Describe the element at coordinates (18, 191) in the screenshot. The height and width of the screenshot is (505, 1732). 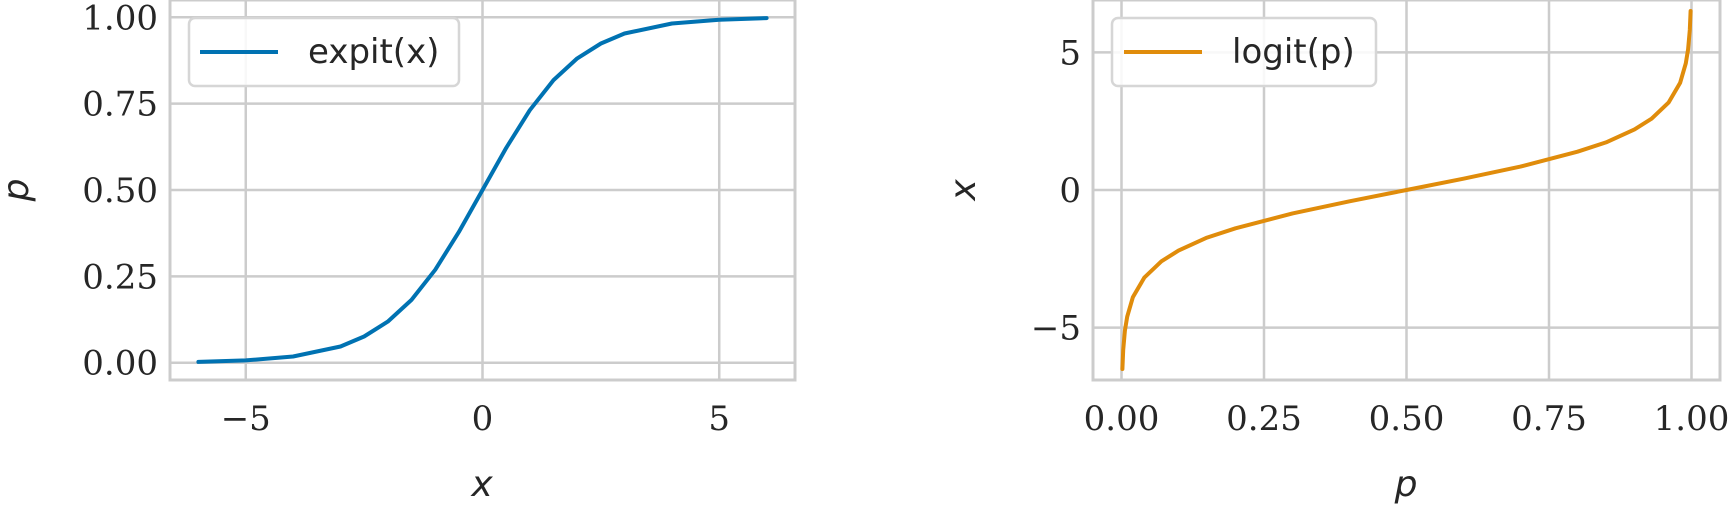
I see `y-axis-label: p` at that location.